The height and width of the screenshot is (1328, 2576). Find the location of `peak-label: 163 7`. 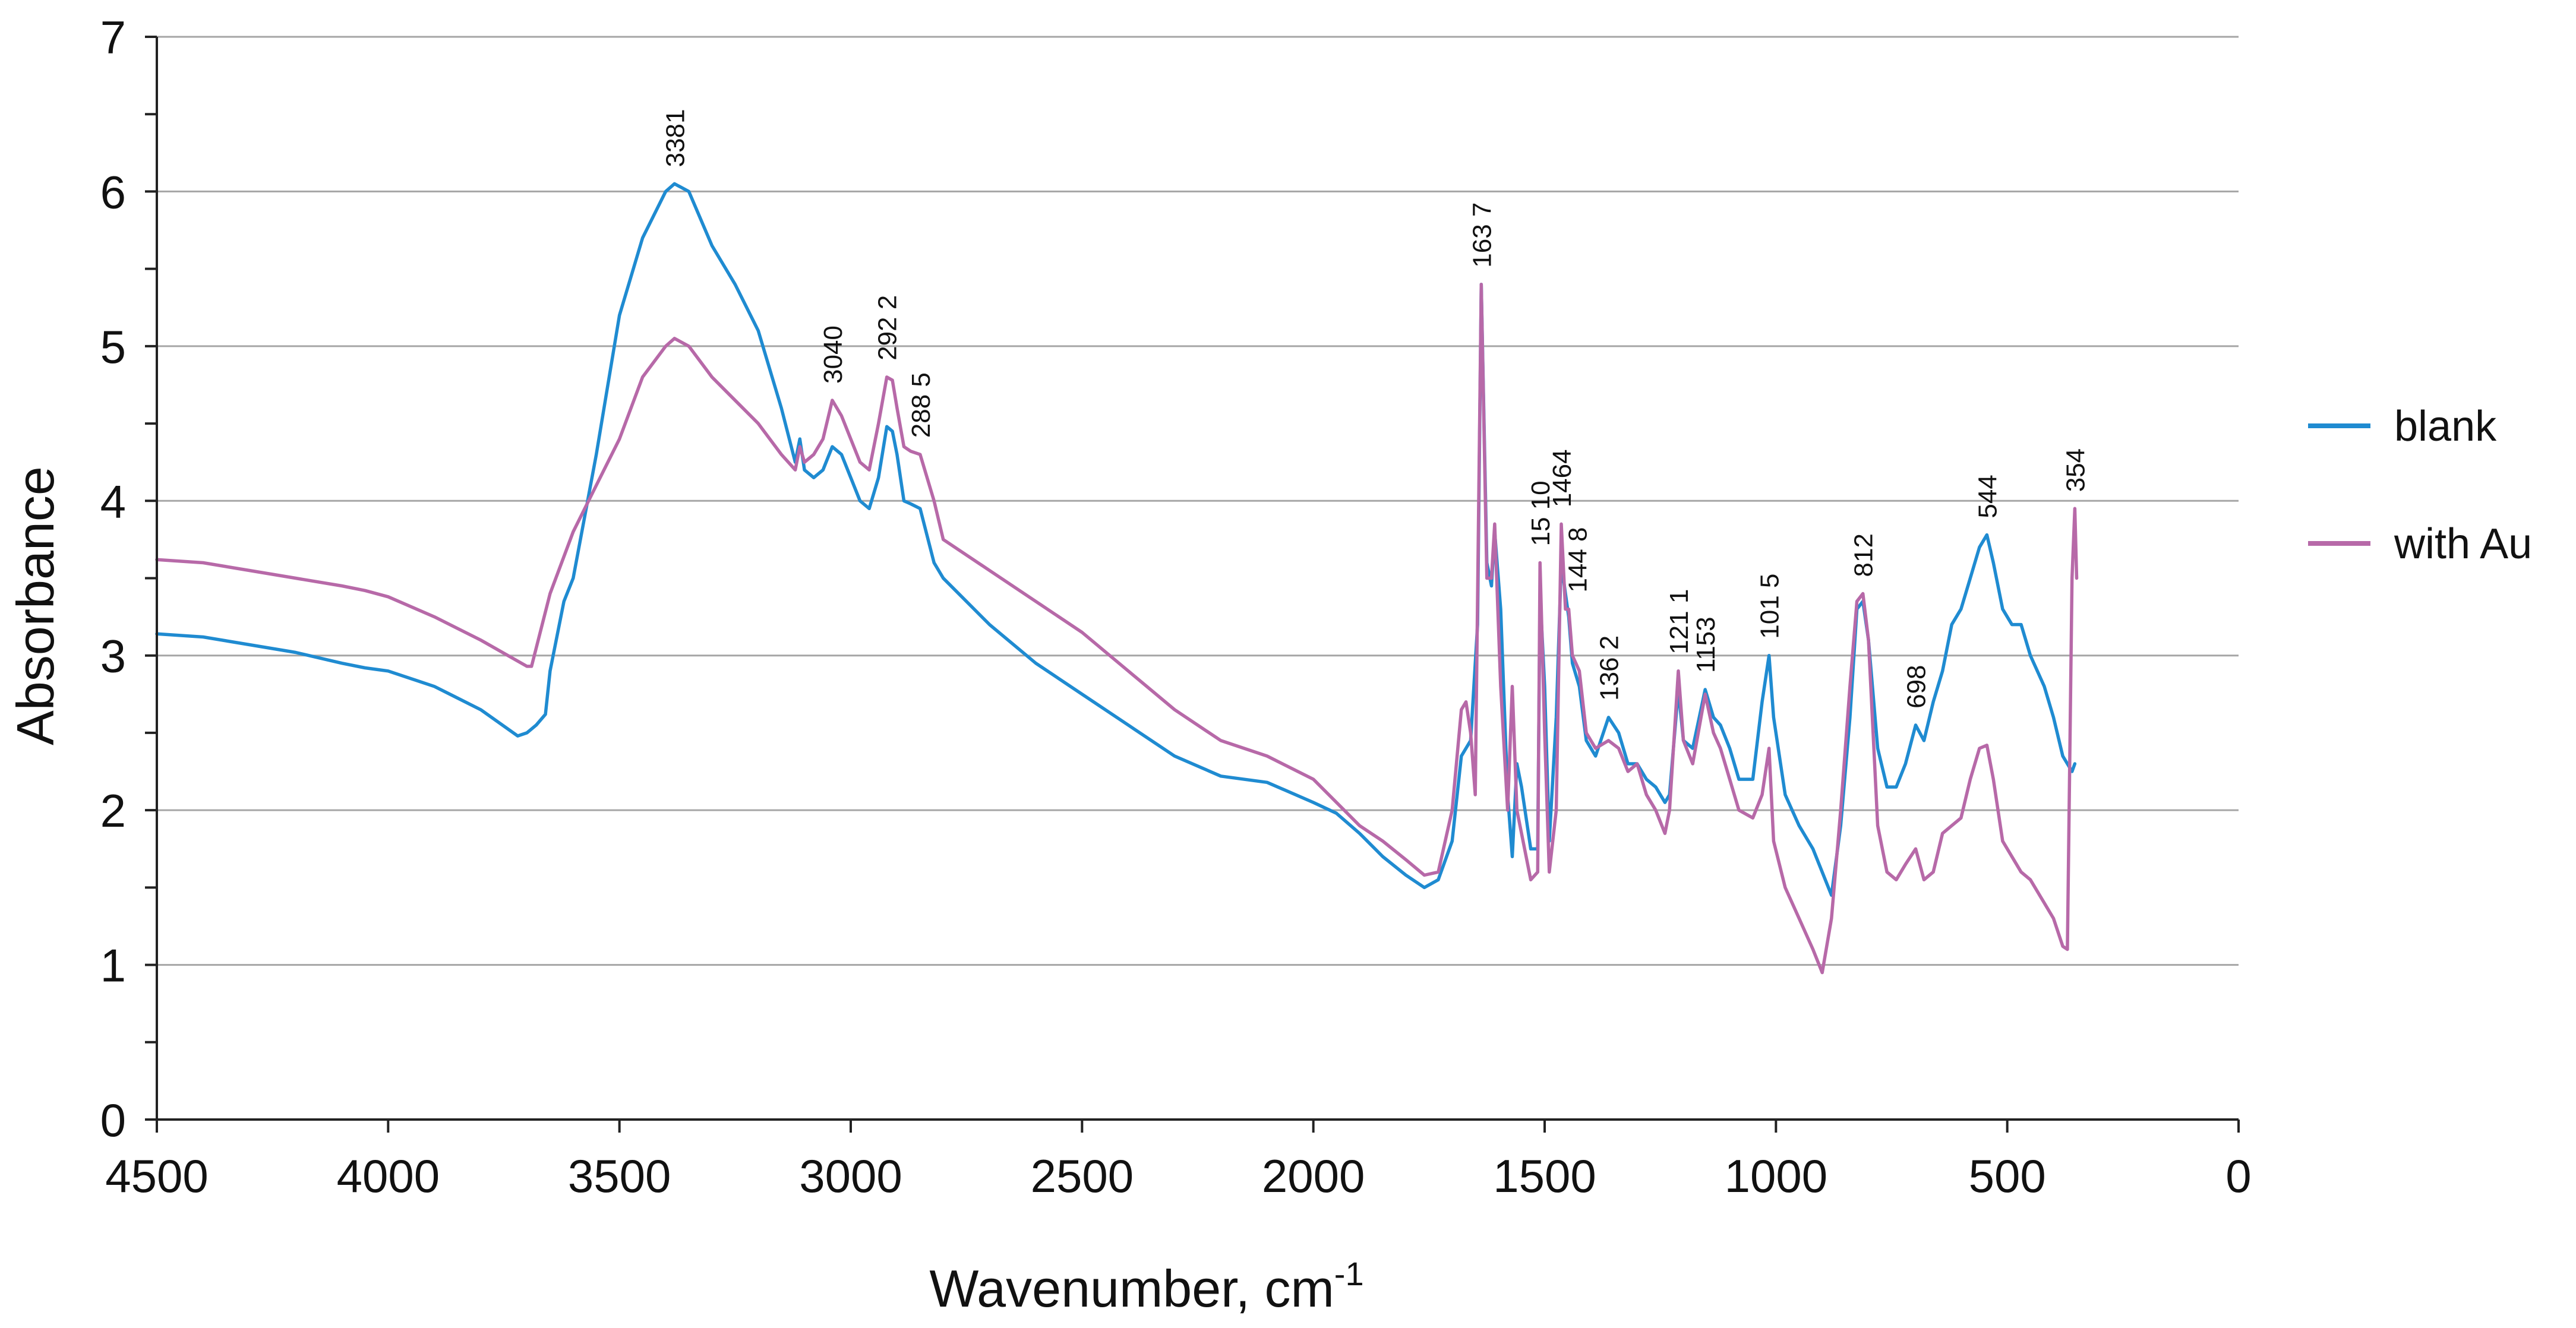

peak-label: 163 7 is located at coordinates (1482, 235).